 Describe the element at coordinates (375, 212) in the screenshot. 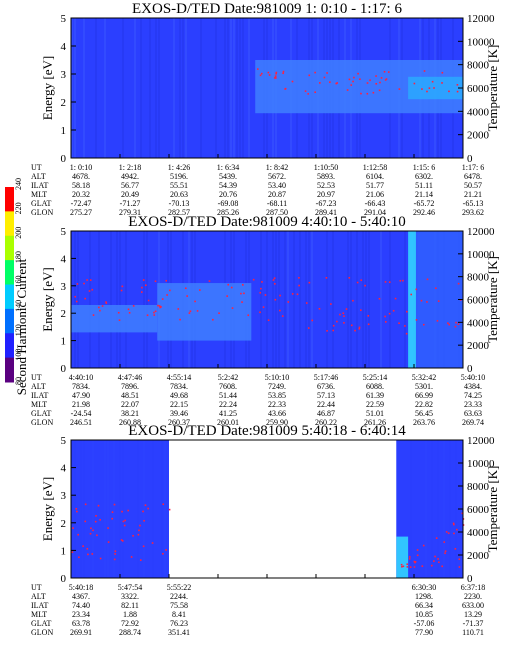

I see `table-cell: 291.04` at that location.